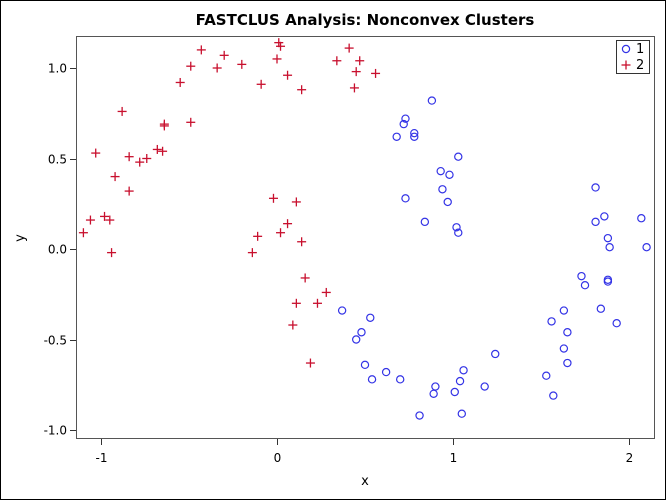 The width and height of the screenshot is (666, 500). Describe the element at coordinates (365, 452) in the screenshot. I see `x-axis: -1 0 1 2` at that location.